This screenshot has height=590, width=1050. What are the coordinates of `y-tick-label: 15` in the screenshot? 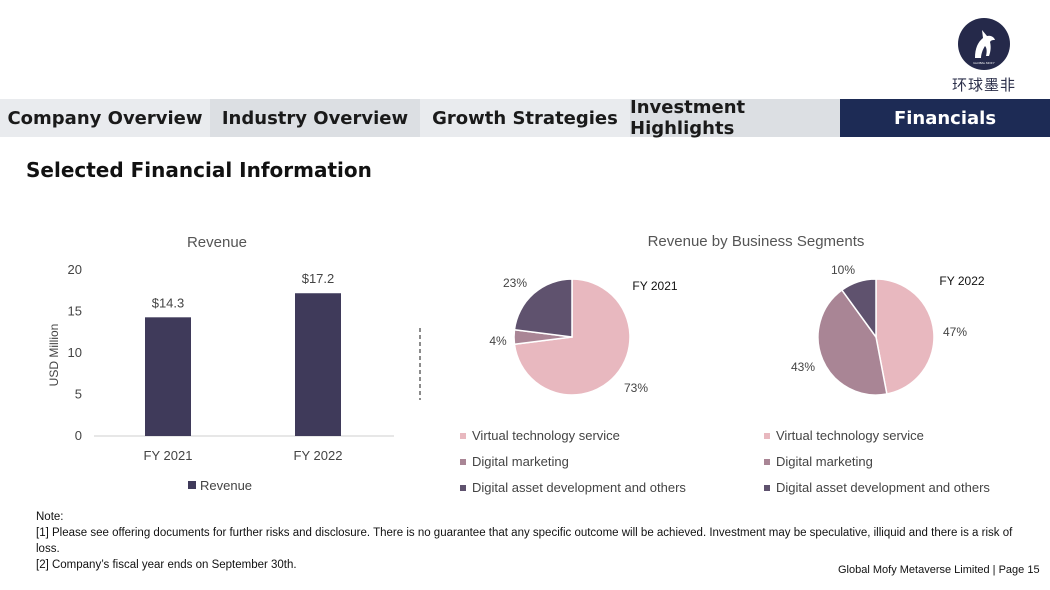 It's located at (75, 311).